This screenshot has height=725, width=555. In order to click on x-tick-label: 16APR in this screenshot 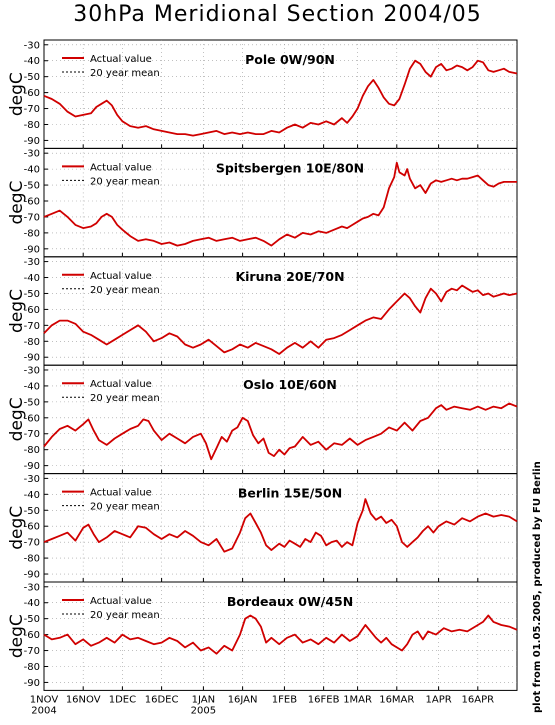, I will do `click(478, 699)`.